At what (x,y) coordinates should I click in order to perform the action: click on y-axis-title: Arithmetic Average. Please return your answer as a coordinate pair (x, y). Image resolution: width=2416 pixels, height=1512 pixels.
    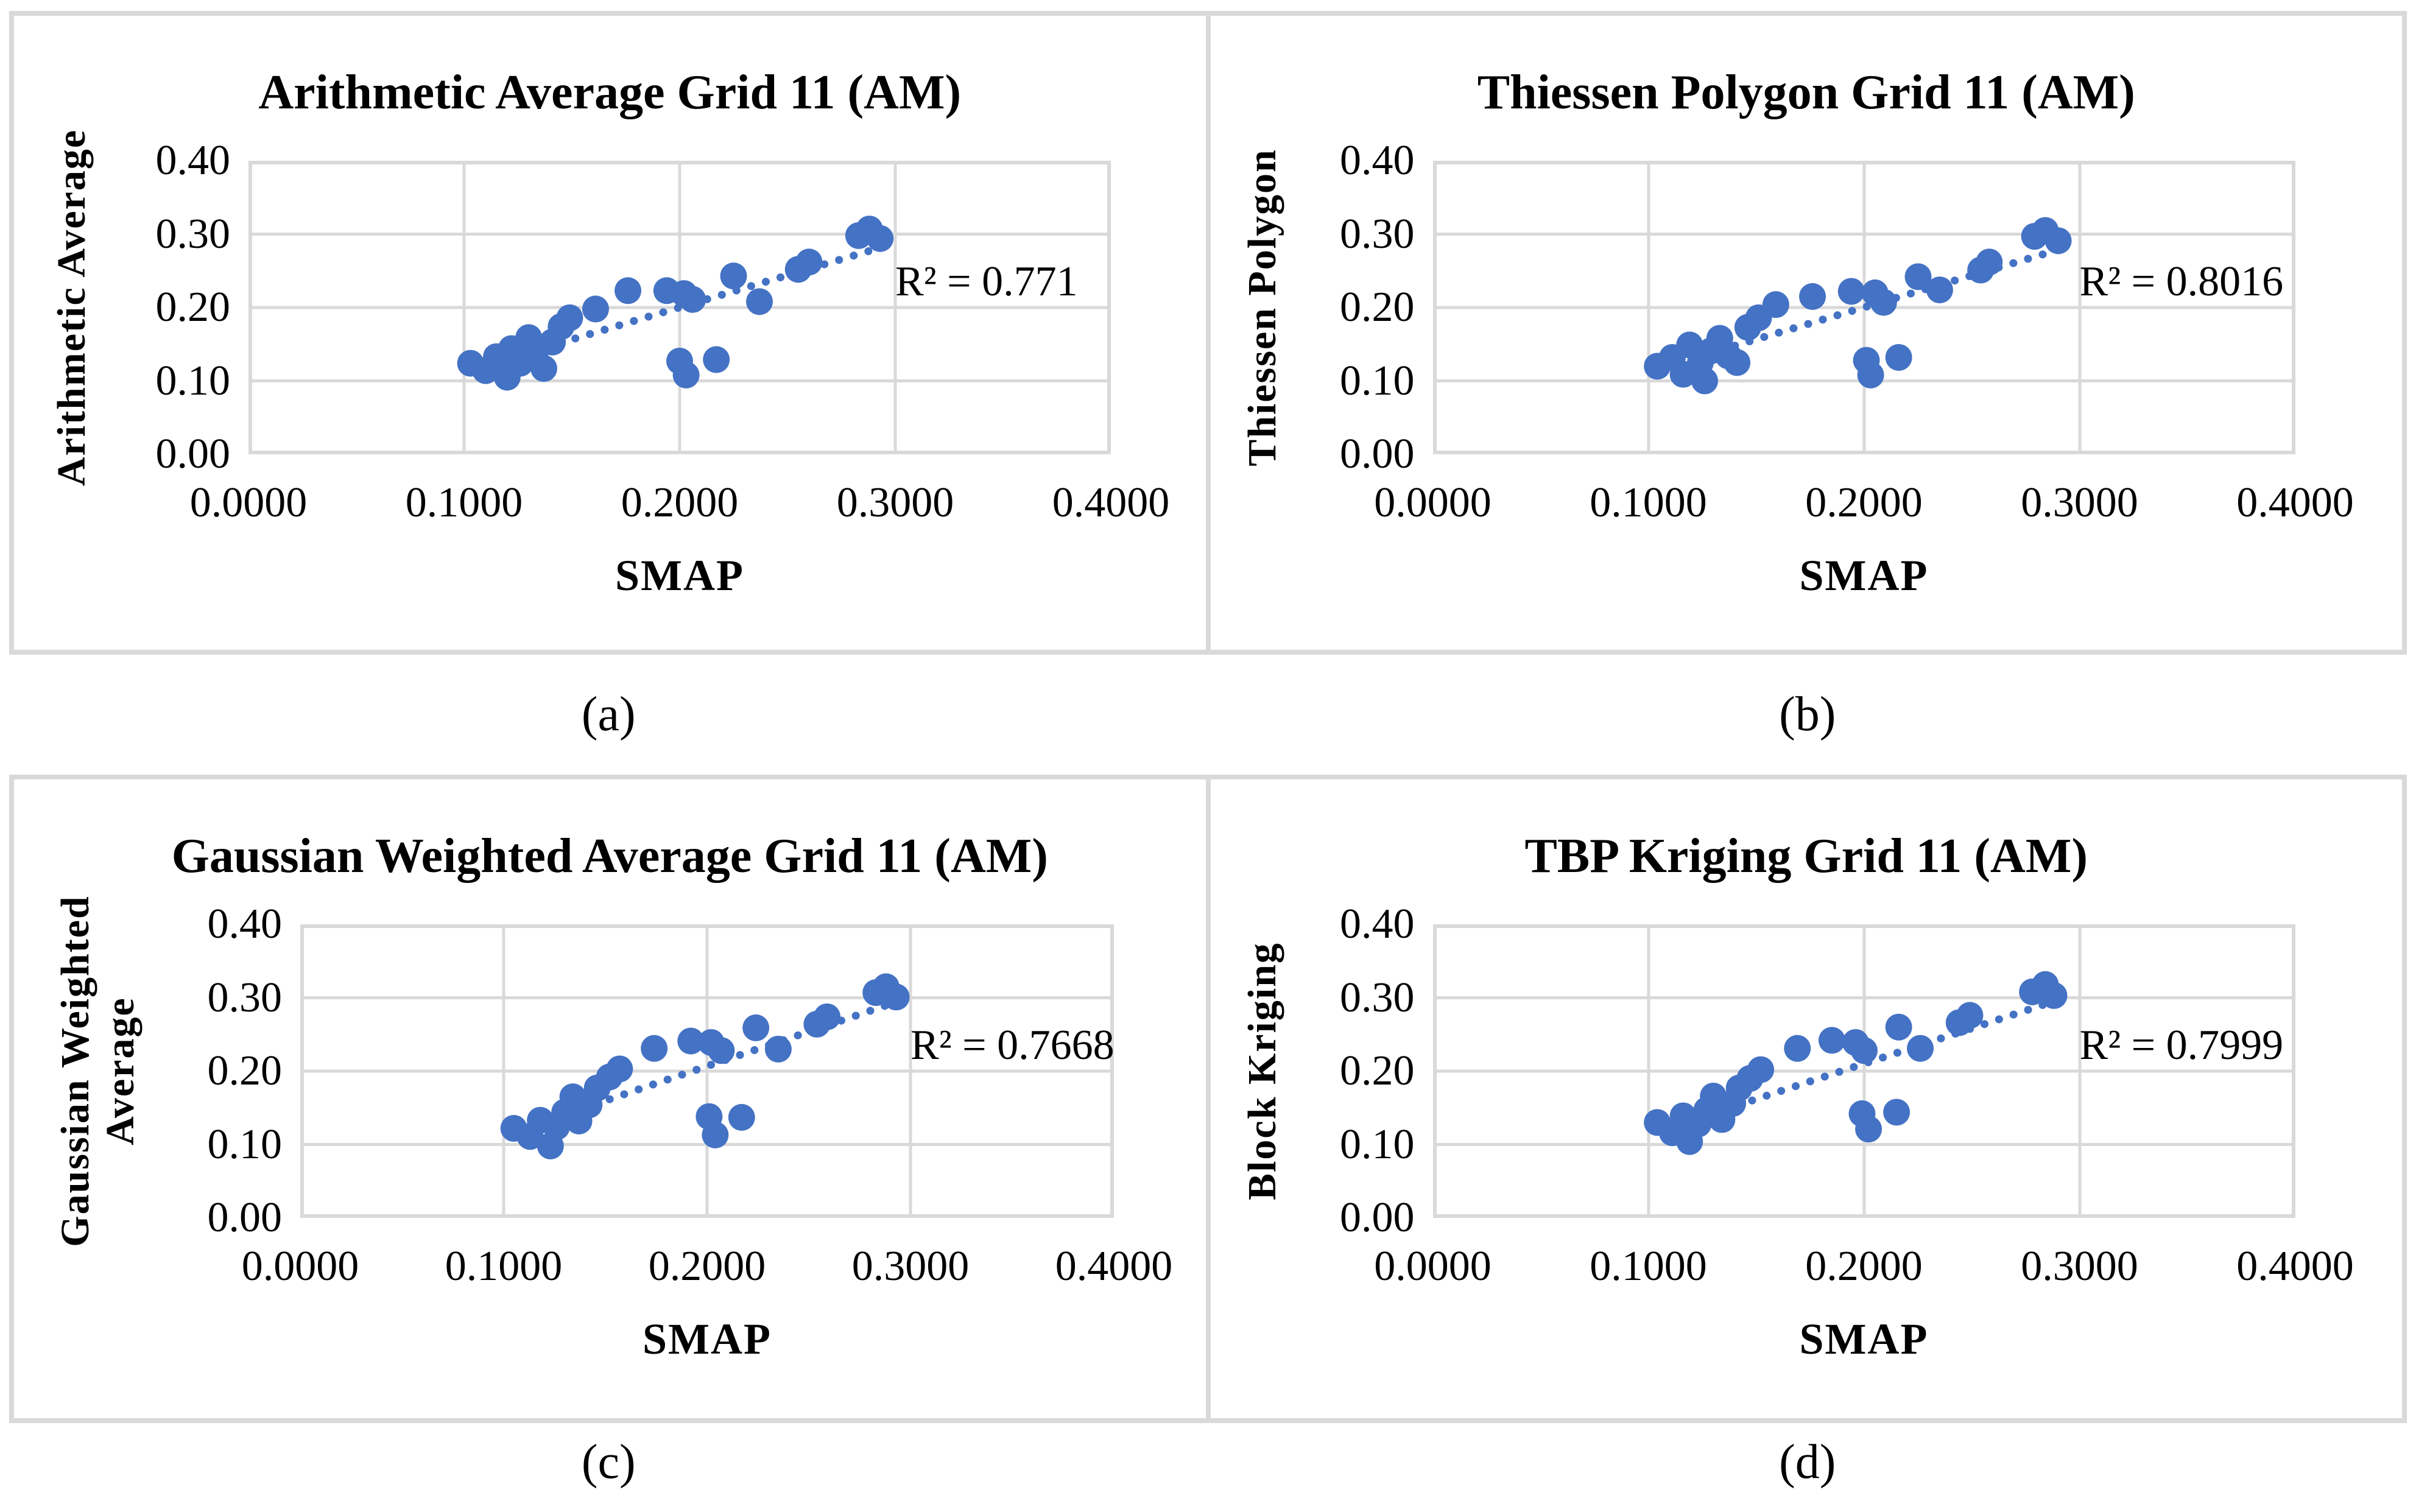
    Looking at the image, I should click on (71, 308).